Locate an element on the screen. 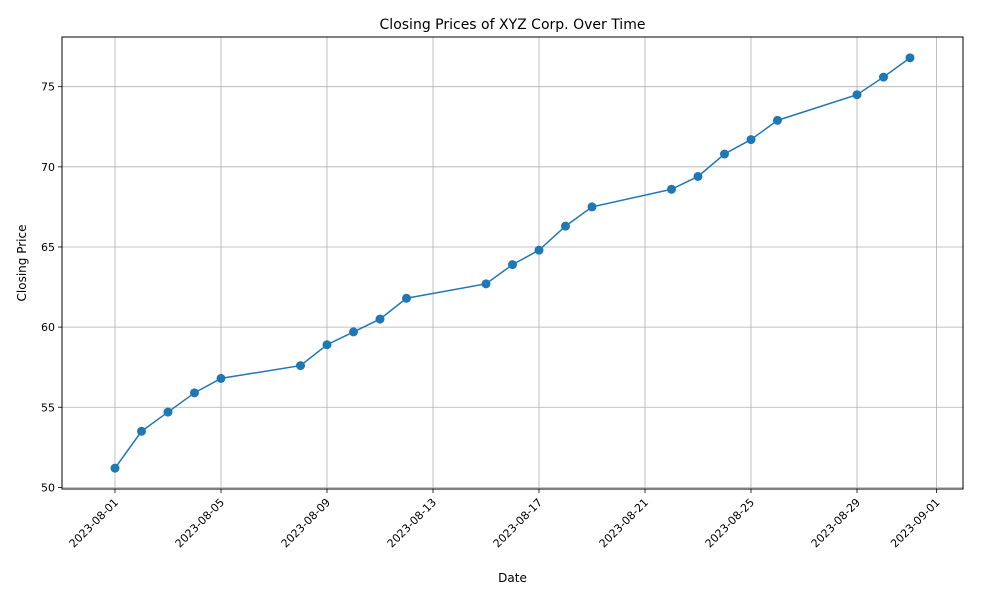 This screenshot has width=1000, height=604. y-tick-label: 65 is located at coordinates (48, 247).